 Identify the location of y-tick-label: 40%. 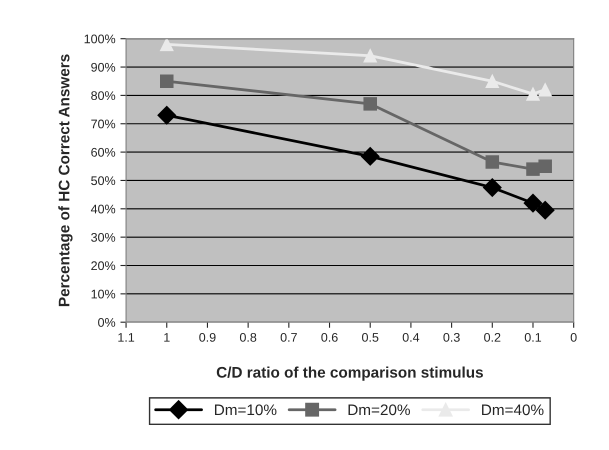
(103, 209).